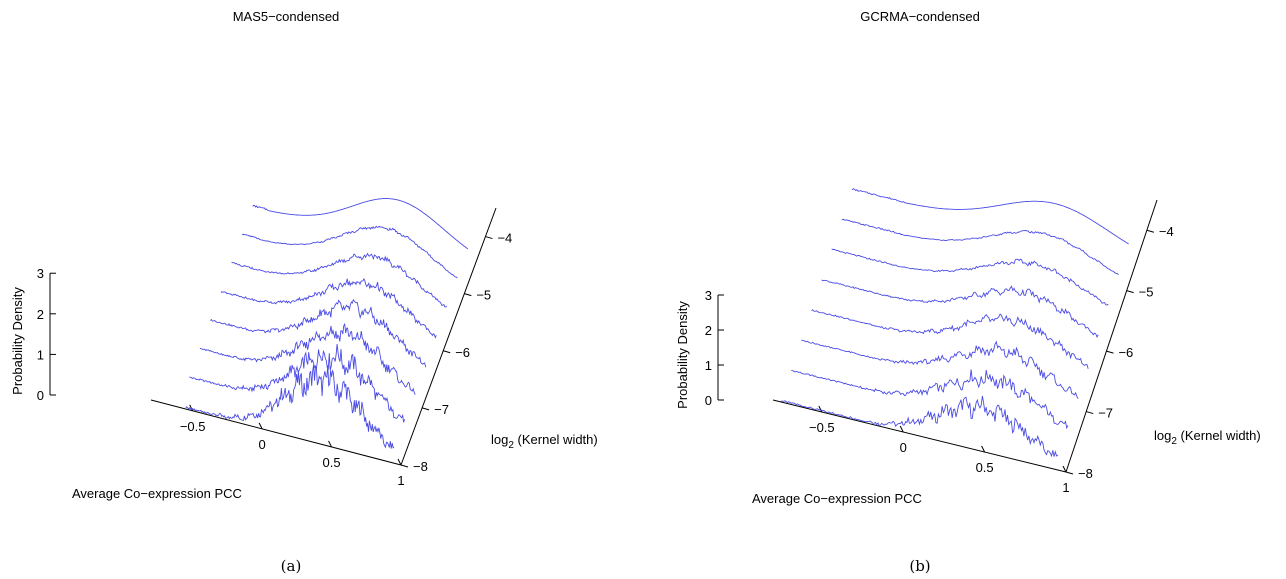  Describe the element at coordinates (286, 16) in the screenshot. I see `chart-title: MAS5−condensed` at that location.